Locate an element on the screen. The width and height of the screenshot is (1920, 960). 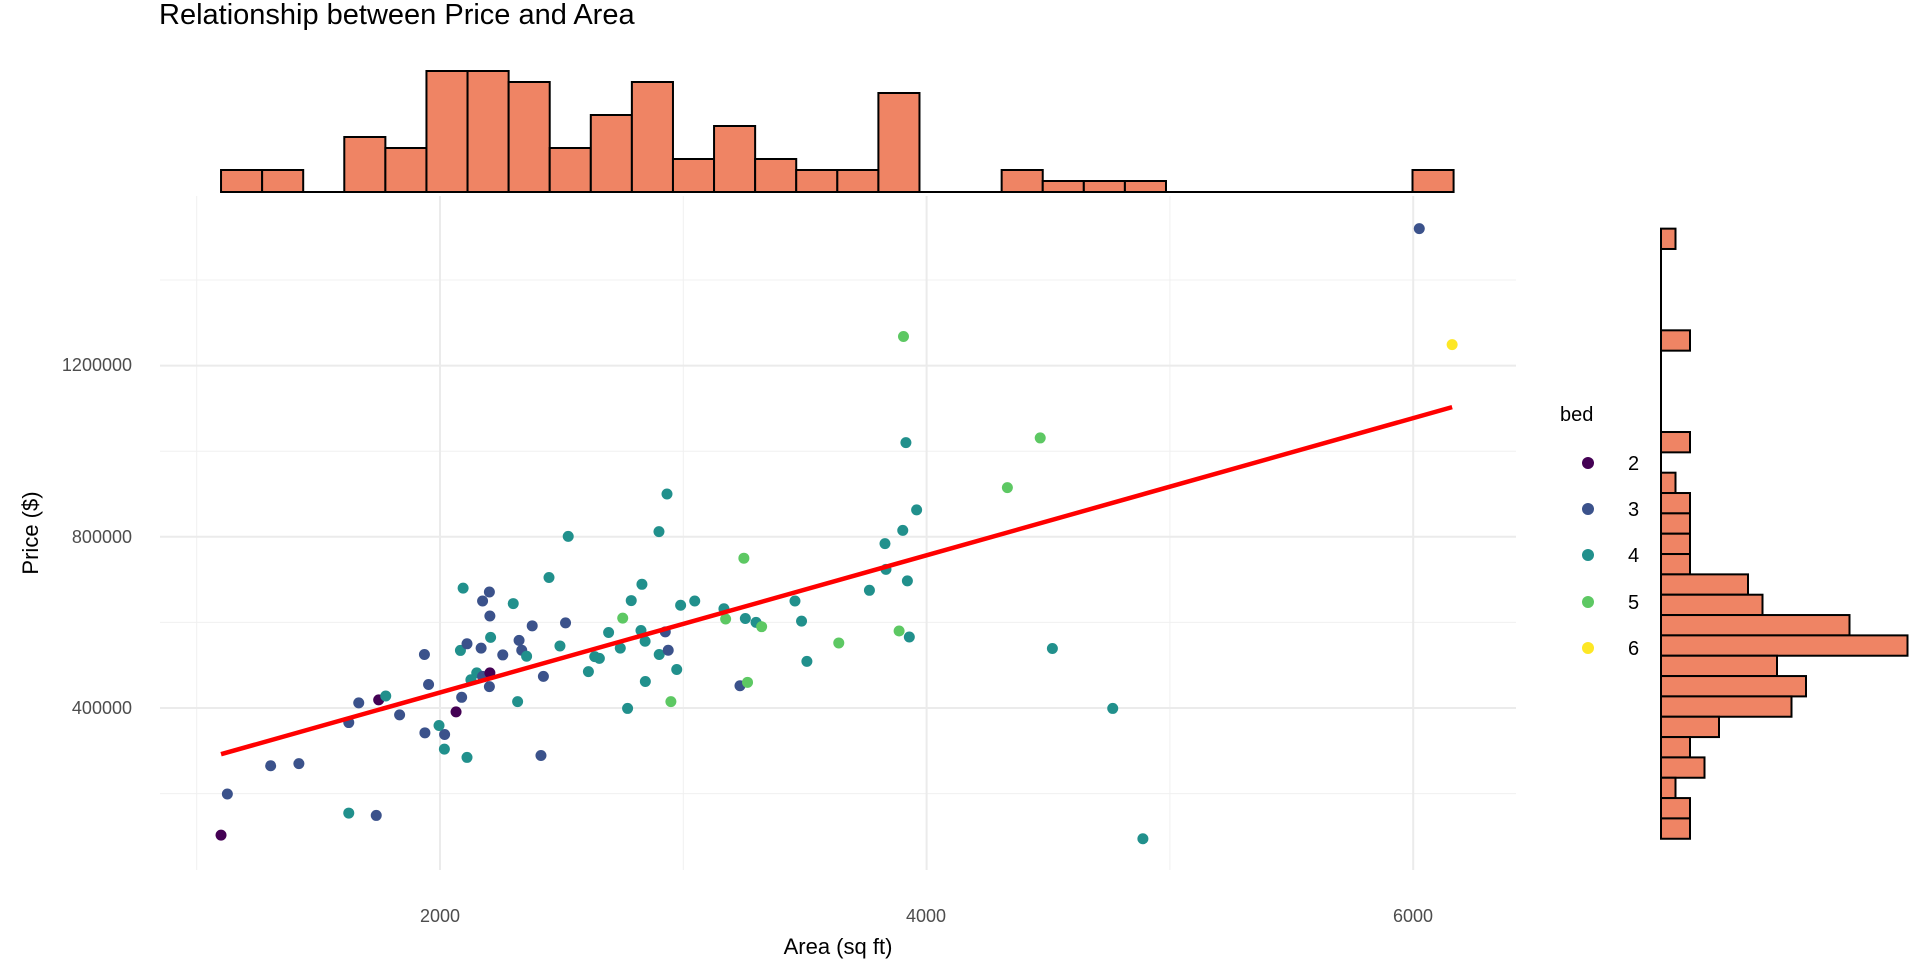
legend-label: 3 is located at coordinates (1633, 510).